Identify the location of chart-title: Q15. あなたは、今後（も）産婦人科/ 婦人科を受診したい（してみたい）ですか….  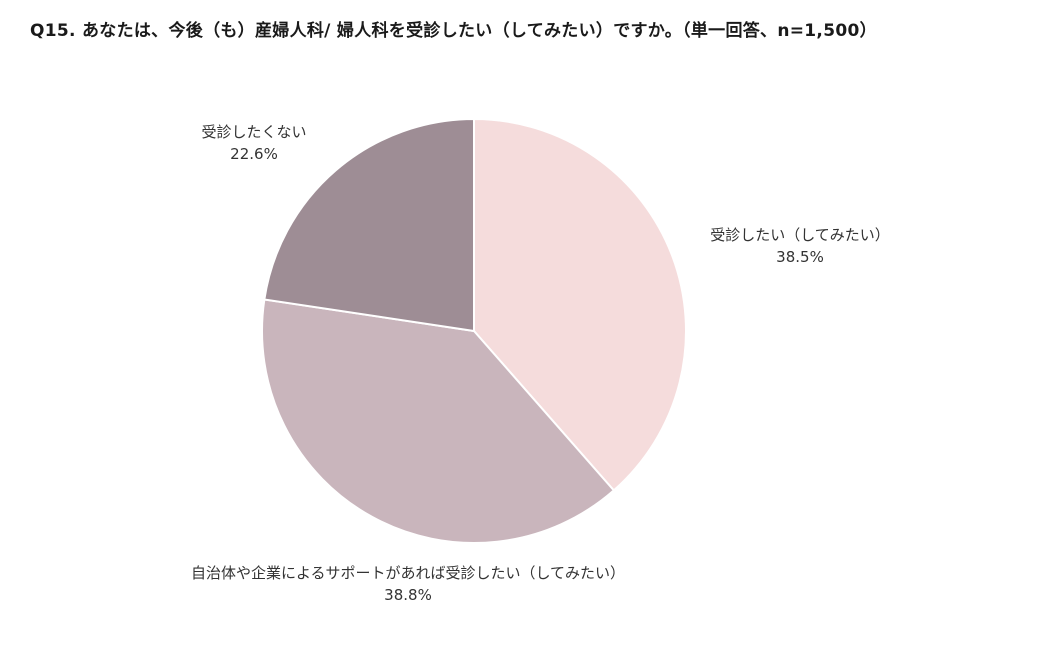
(453, 31).